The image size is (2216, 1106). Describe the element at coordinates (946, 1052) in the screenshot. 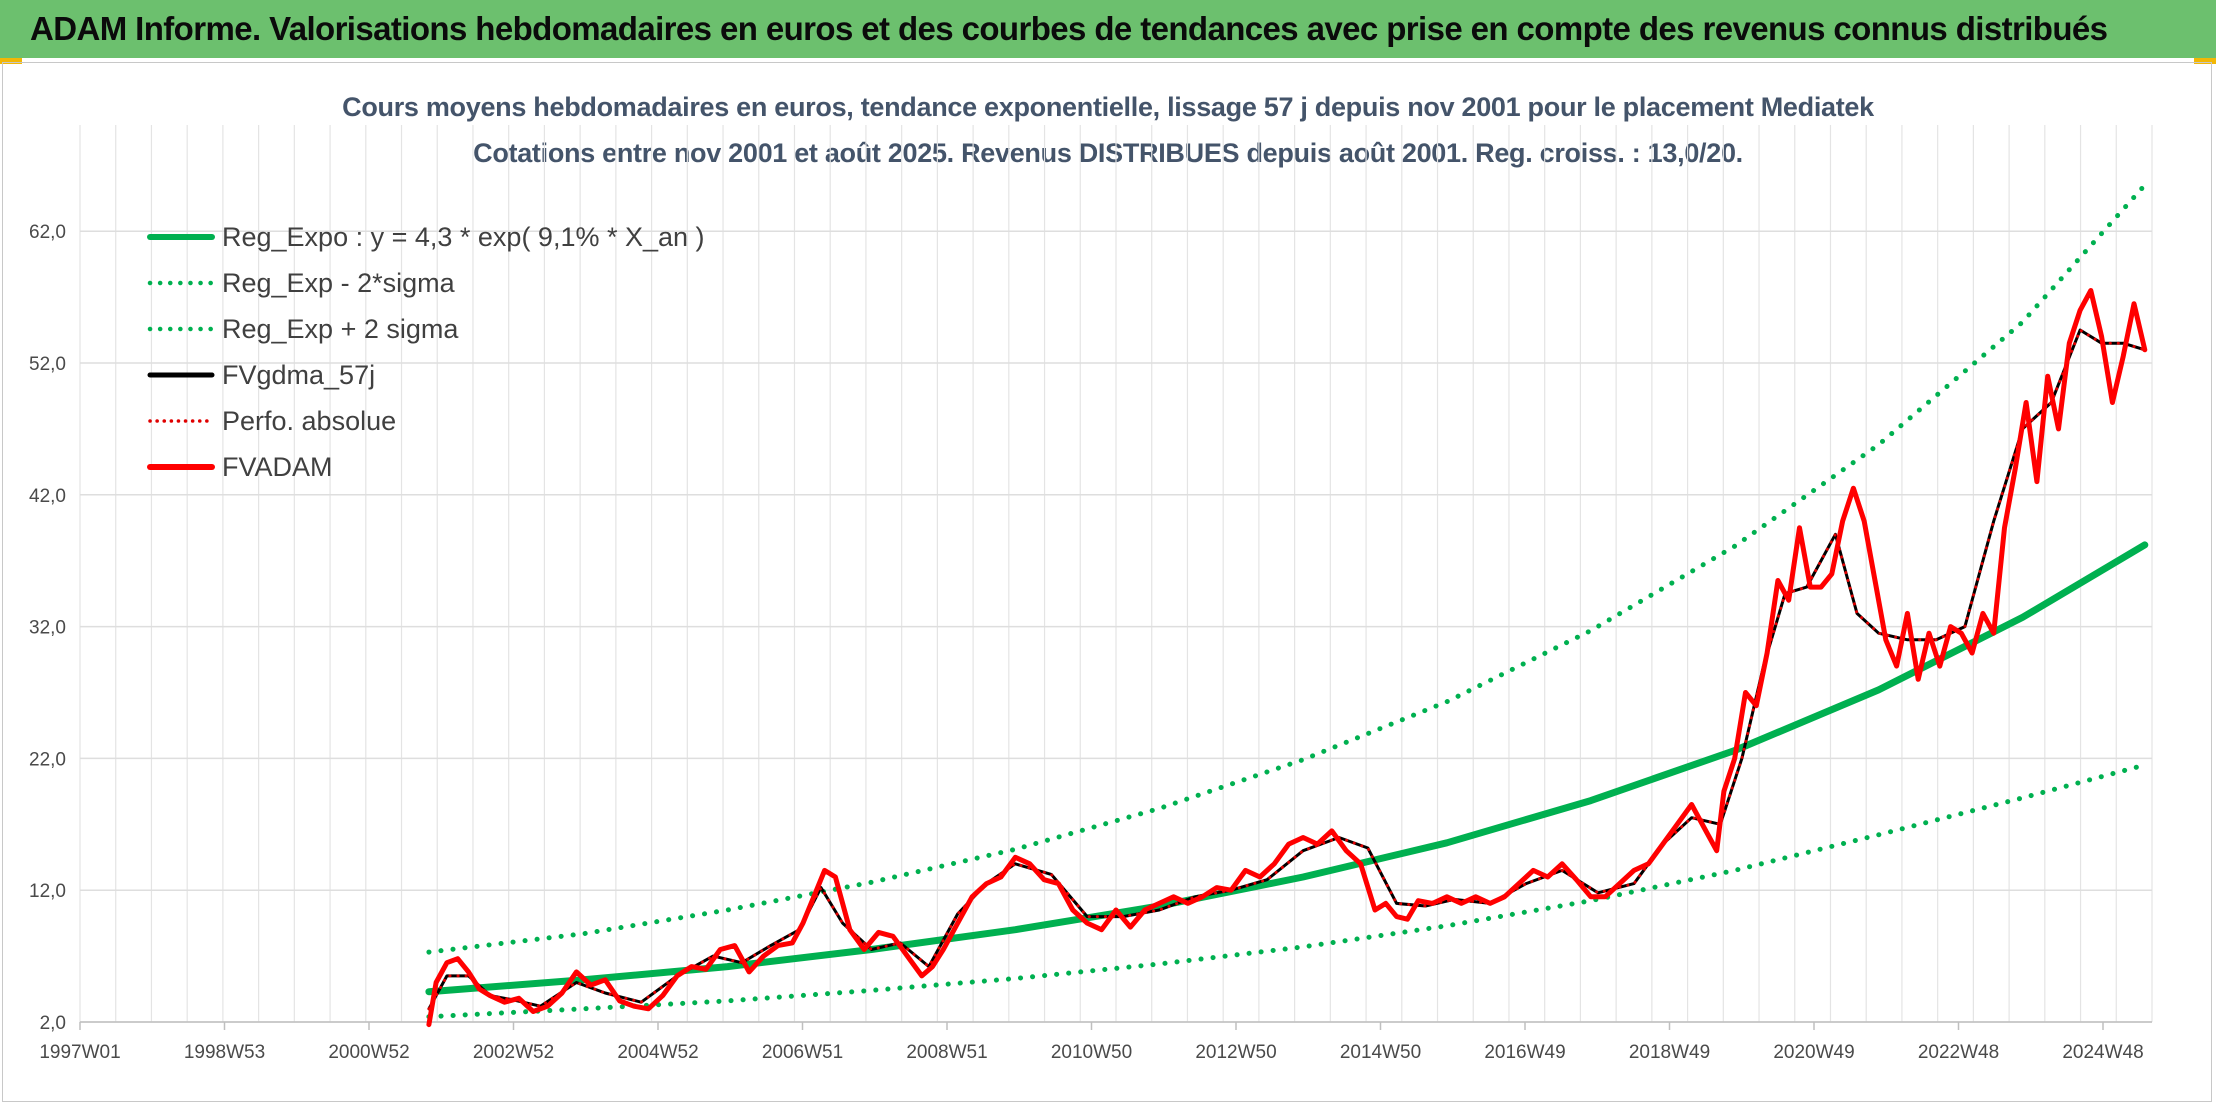

I see `x-tick-label: 2008W51` at that location.